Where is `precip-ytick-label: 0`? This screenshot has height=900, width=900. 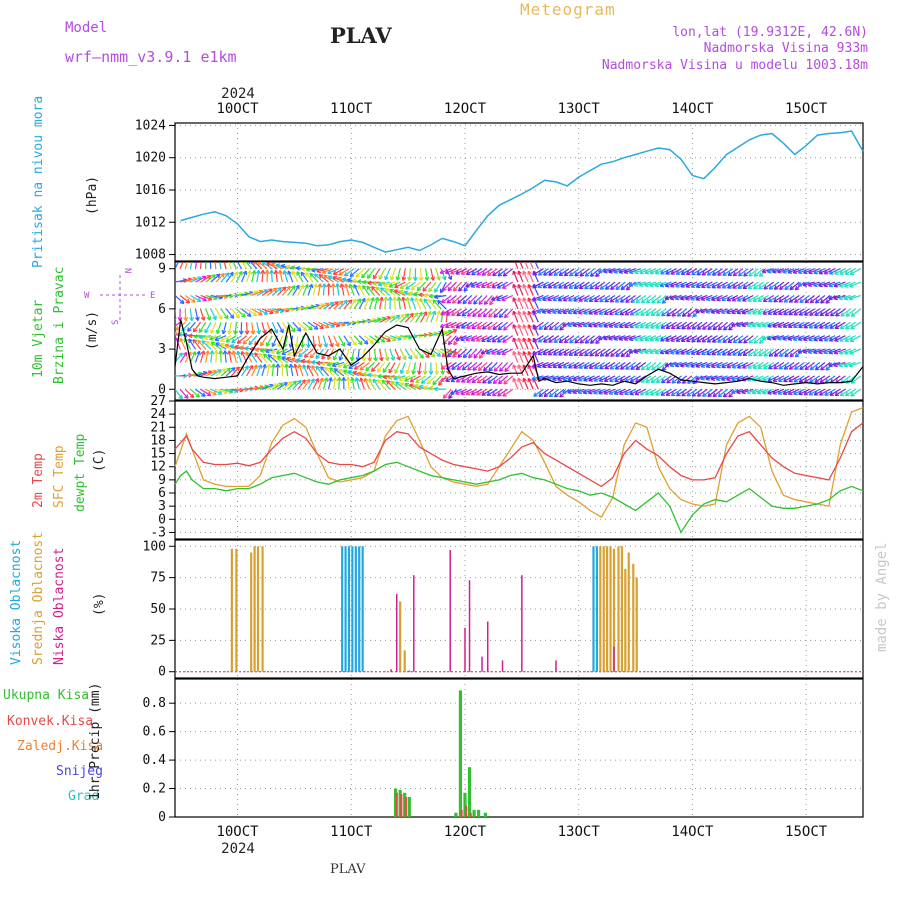 precip-ytick-label: 0 is located at coordinates (162, 817).